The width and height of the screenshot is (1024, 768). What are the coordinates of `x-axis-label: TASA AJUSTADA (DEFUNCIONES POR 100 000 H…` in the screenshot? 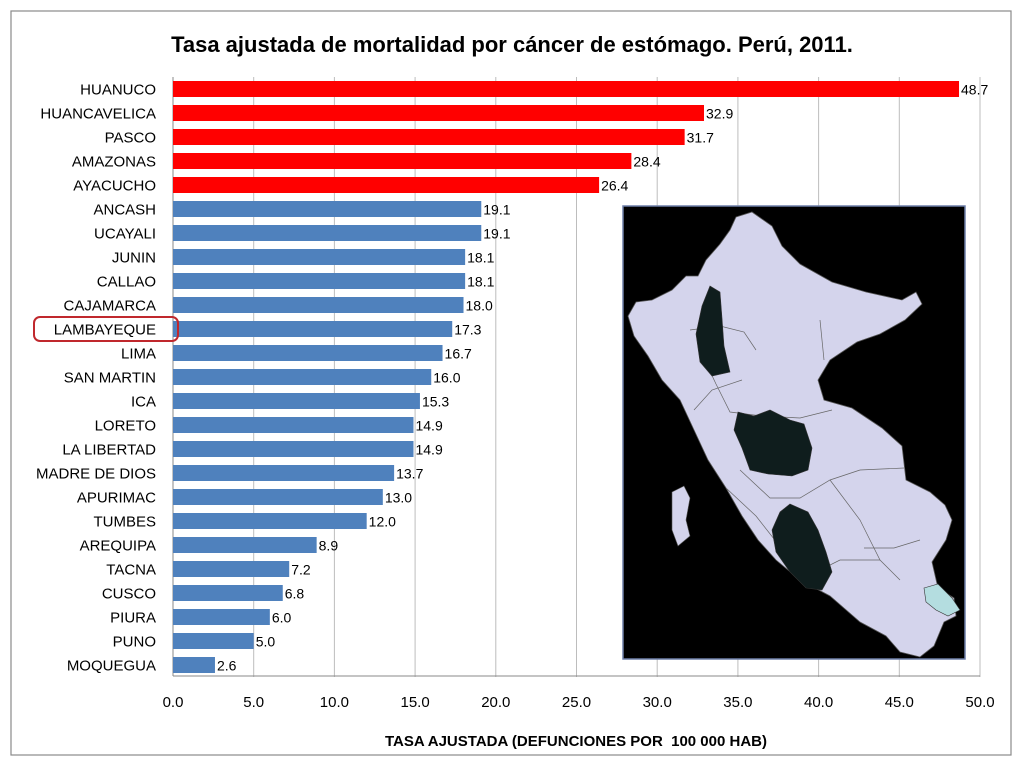 It's located at (576, 741).